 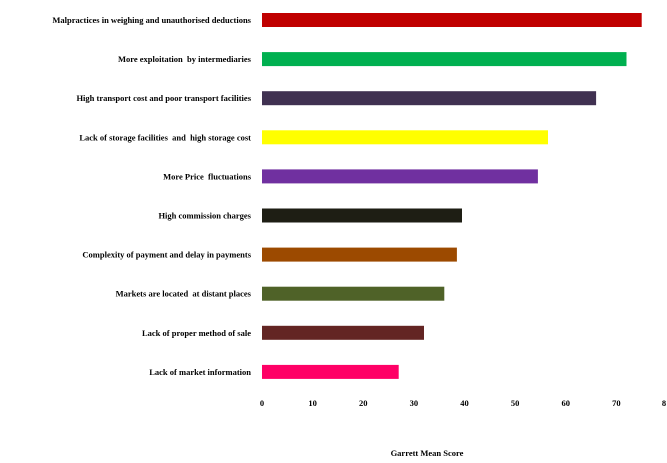 I want to click on category-label-10: Lack of market information, so click(x=200, y=372).